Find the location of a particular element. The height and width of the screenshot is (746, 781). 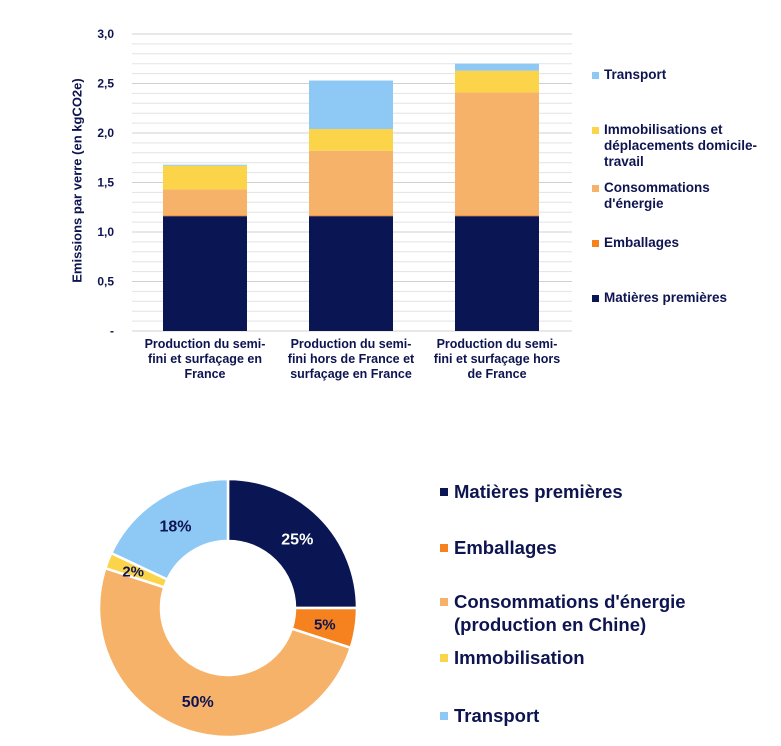

y-tick-label: 2,5 is located at coordinates (105, 84).